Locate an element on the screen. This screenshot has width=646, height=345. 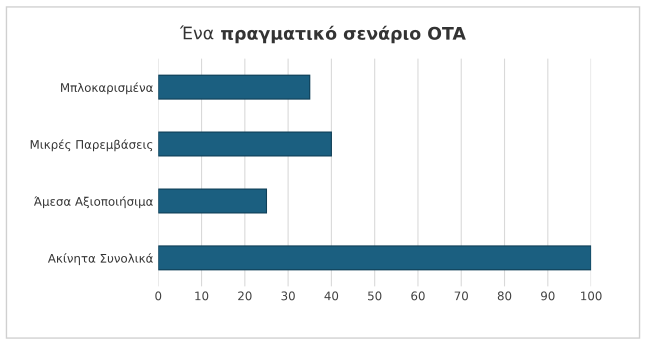
y-tick-label: Μπλοκαρισμένα is located at coordinates (107, 88).